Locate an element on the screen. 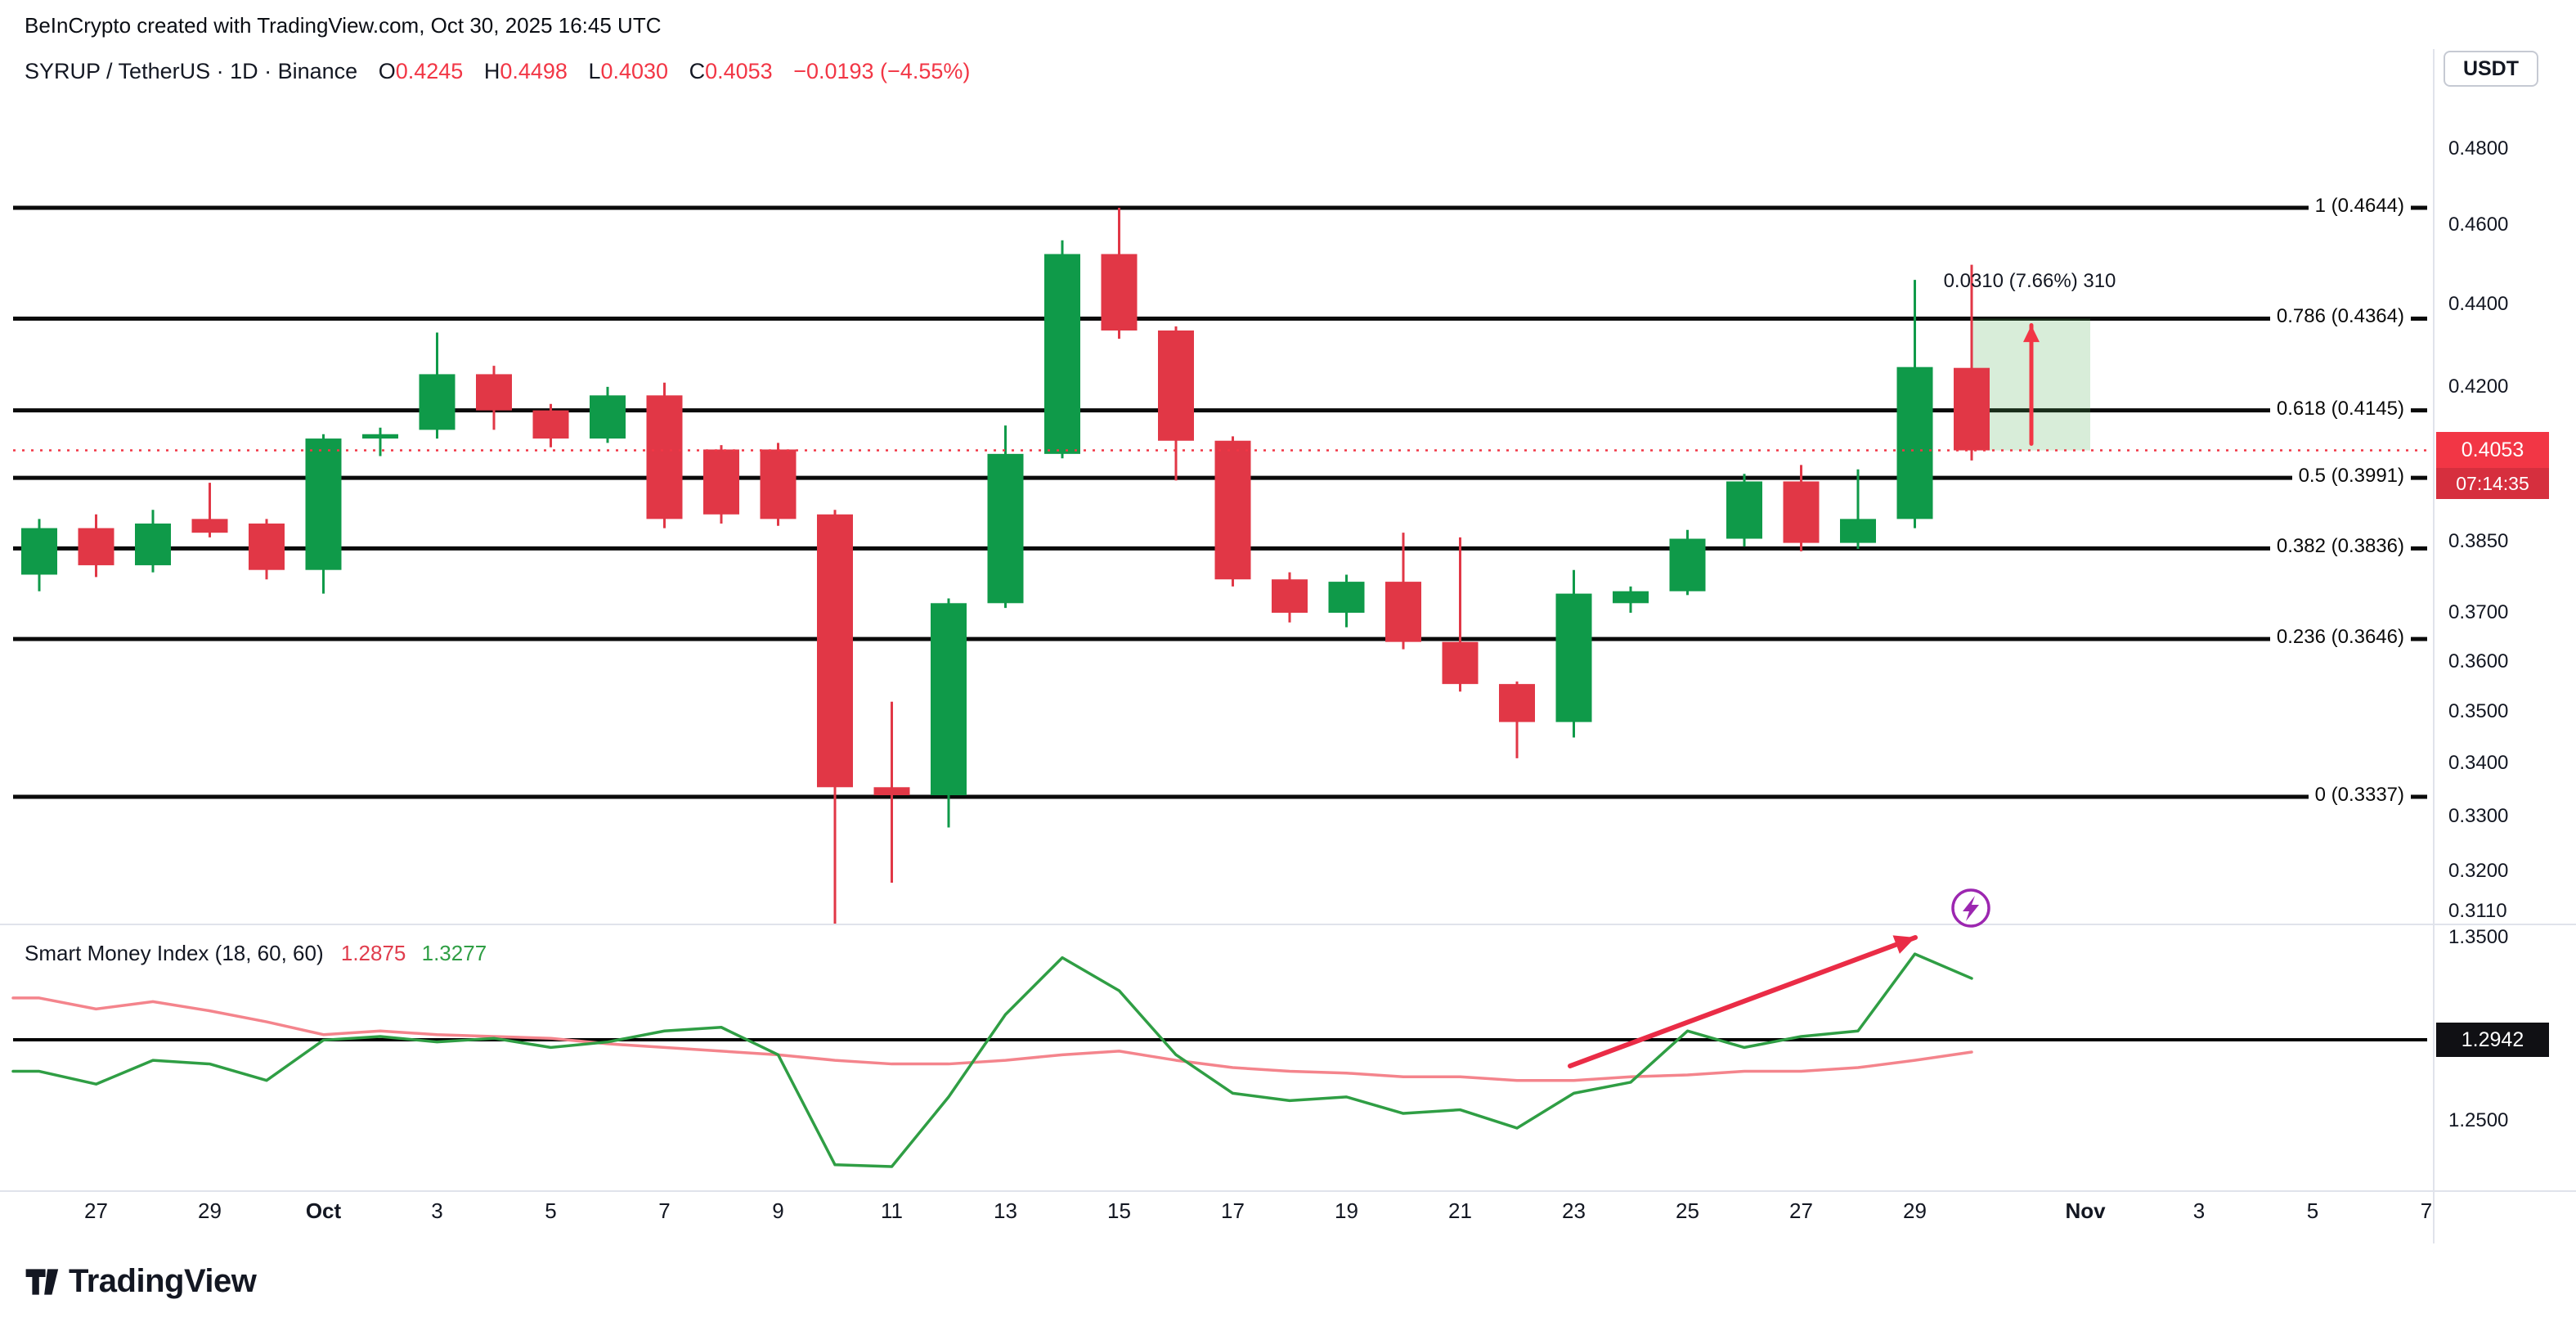  smi-level-badge: 1.2942 is located at coordinates (2492, 1039).